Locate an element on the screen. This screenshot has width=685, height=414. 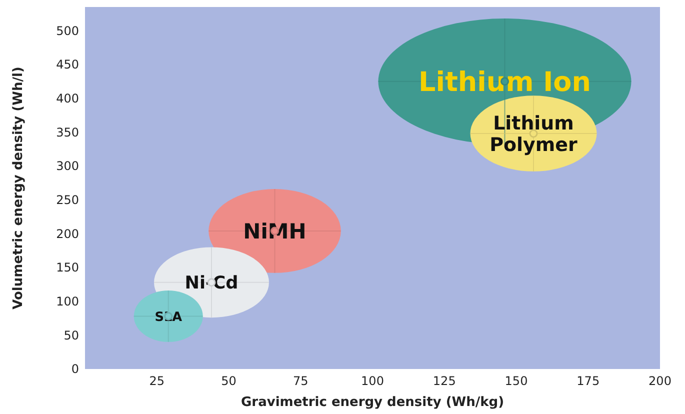
y-tick-label: 50 is located at coordinates (71, 335).